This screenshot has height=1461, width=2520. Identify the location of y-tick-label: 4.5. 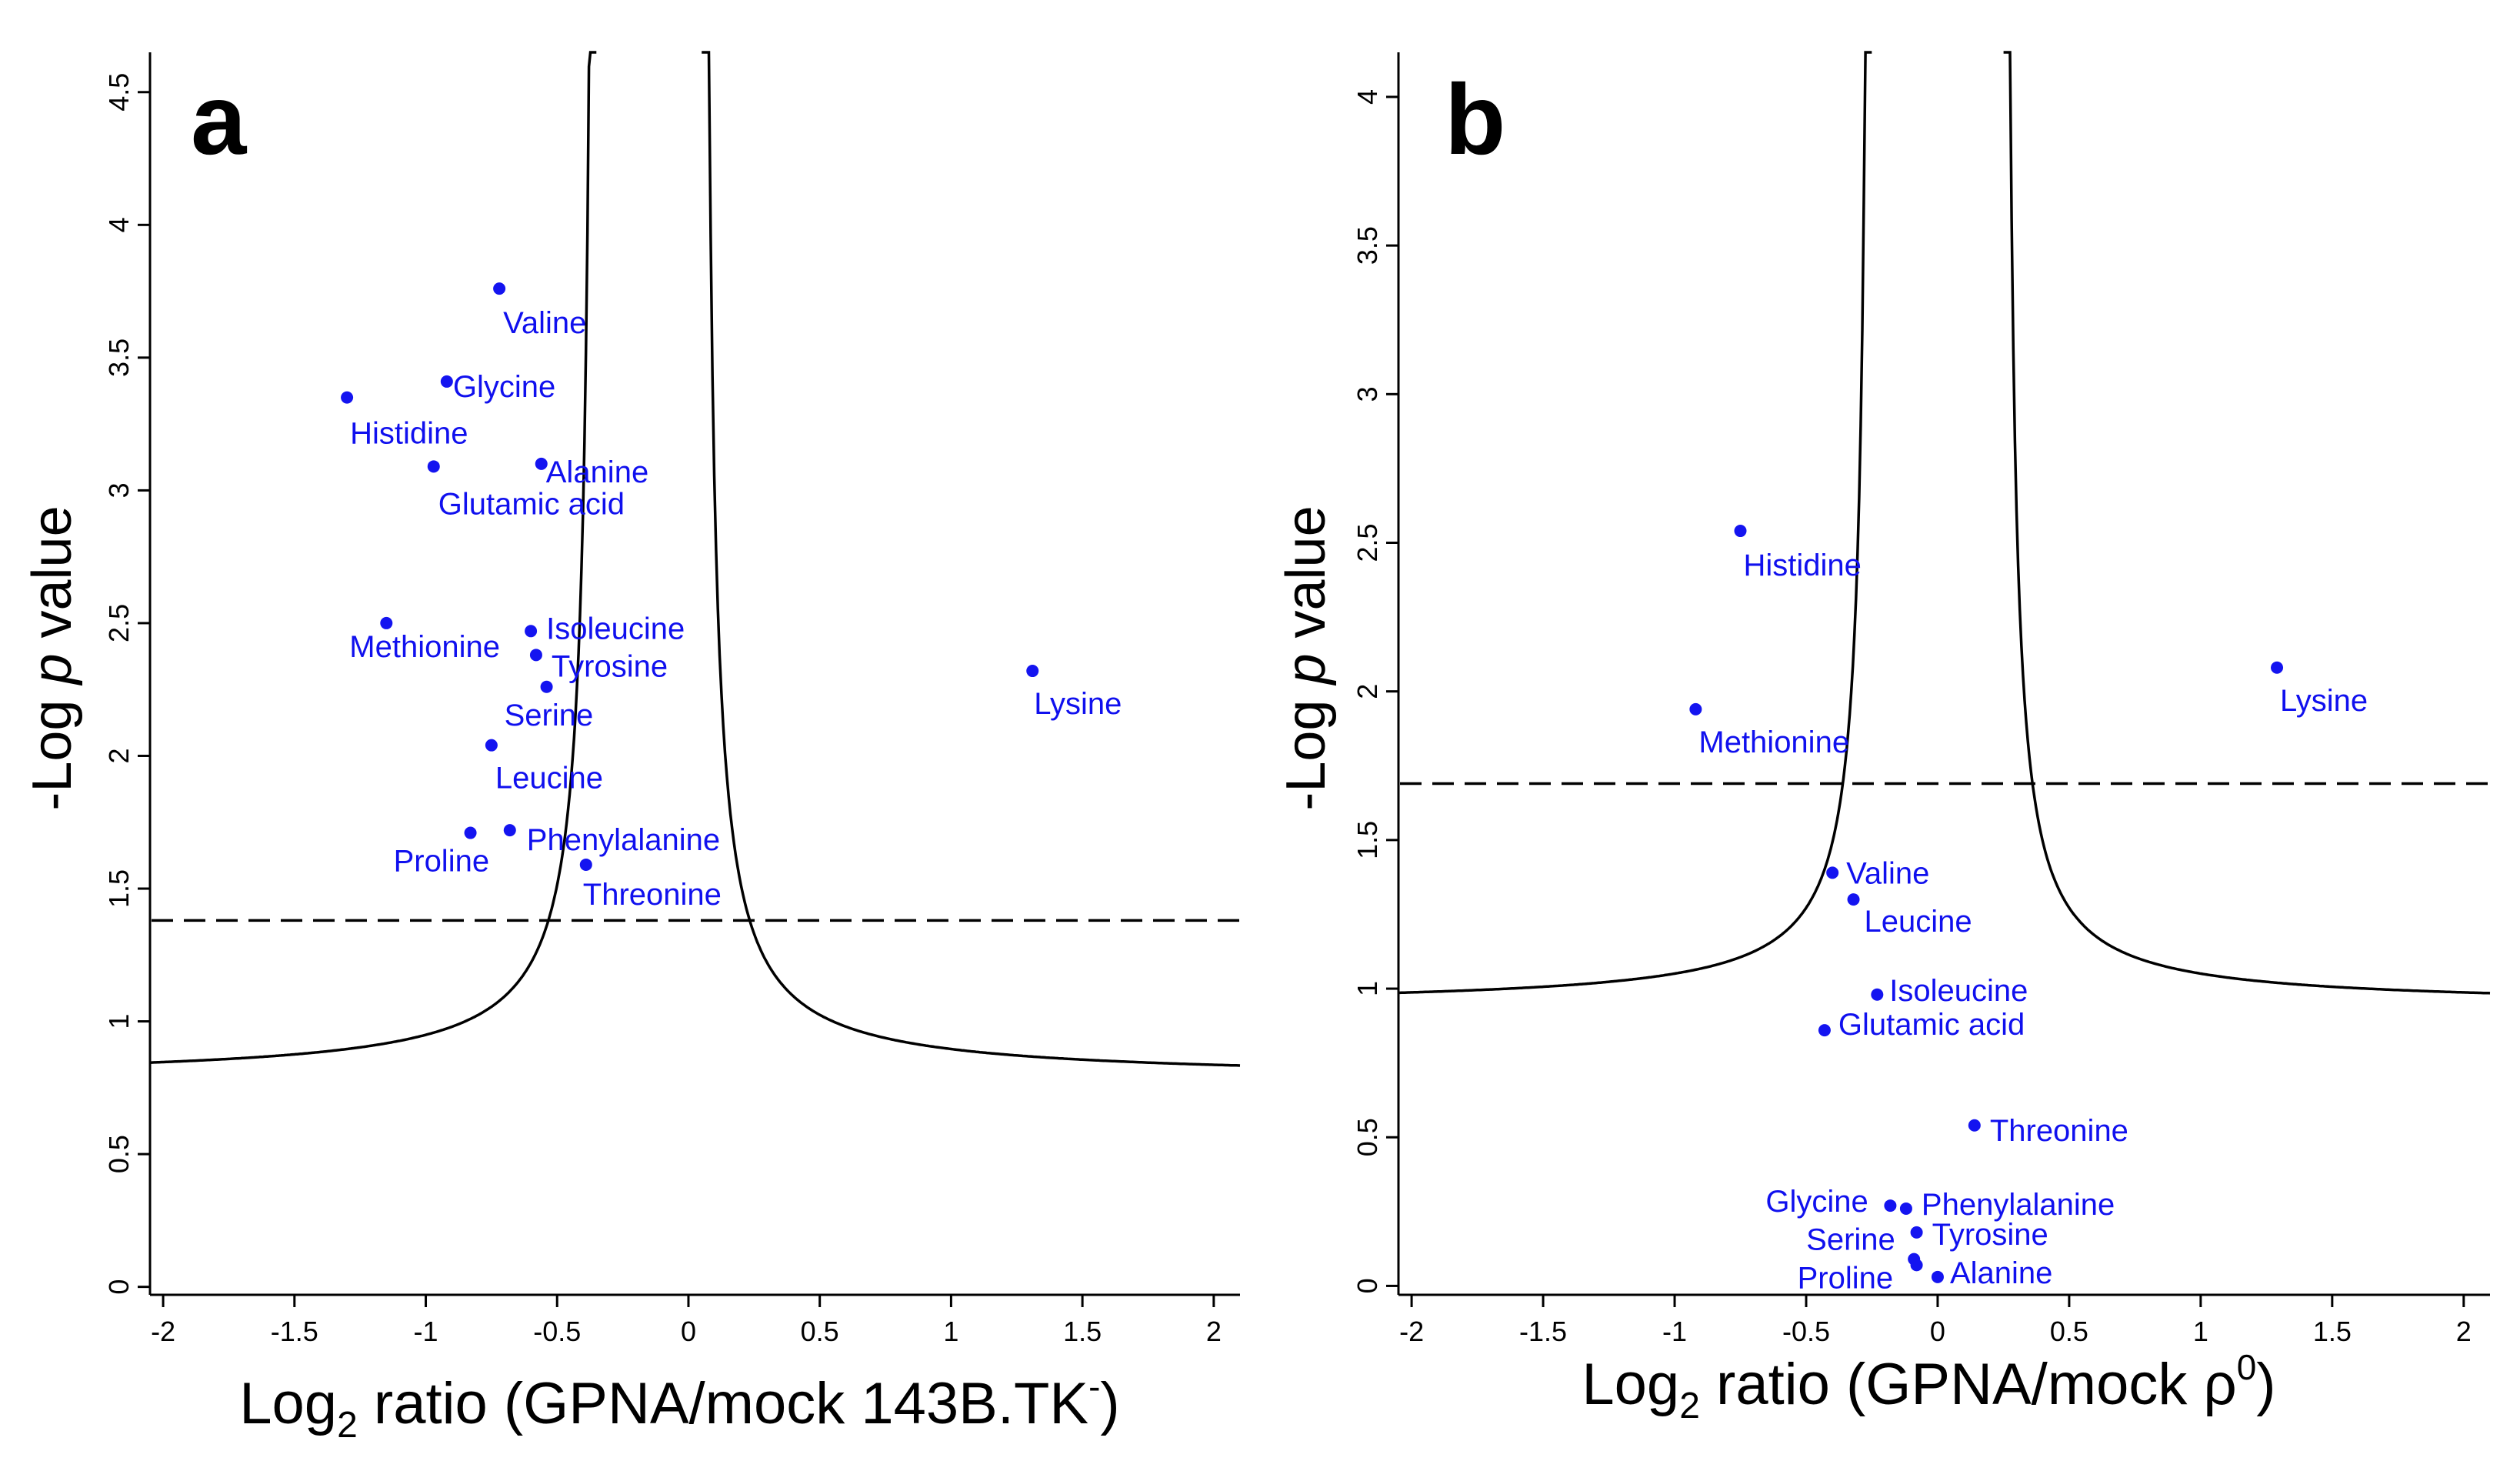
(119, 92).